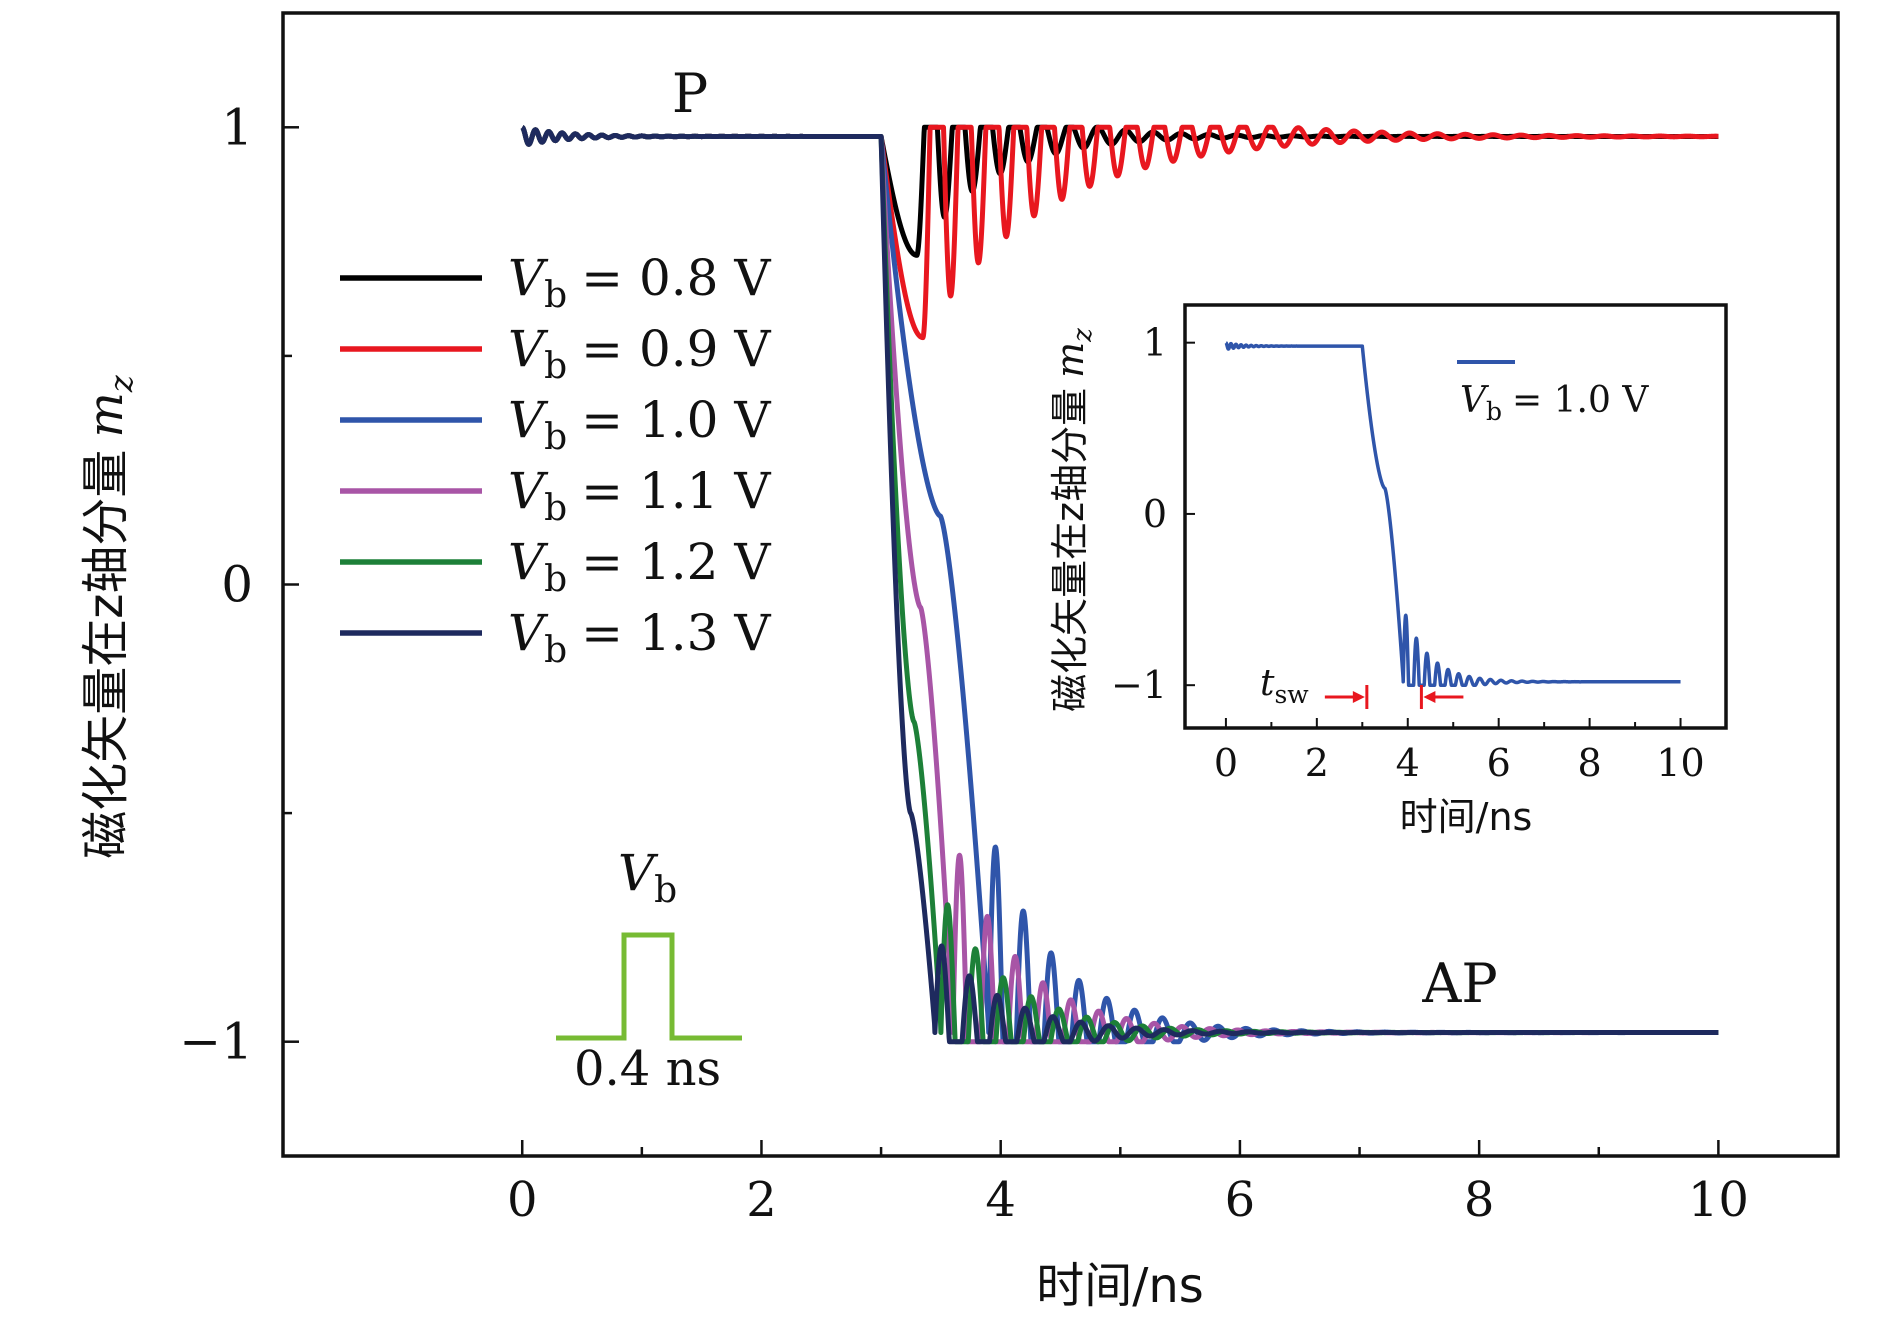 This screenshot has height=1323, width=1890. I want to click on legend-label: Vb = 1.0 V, so click(639, 424).